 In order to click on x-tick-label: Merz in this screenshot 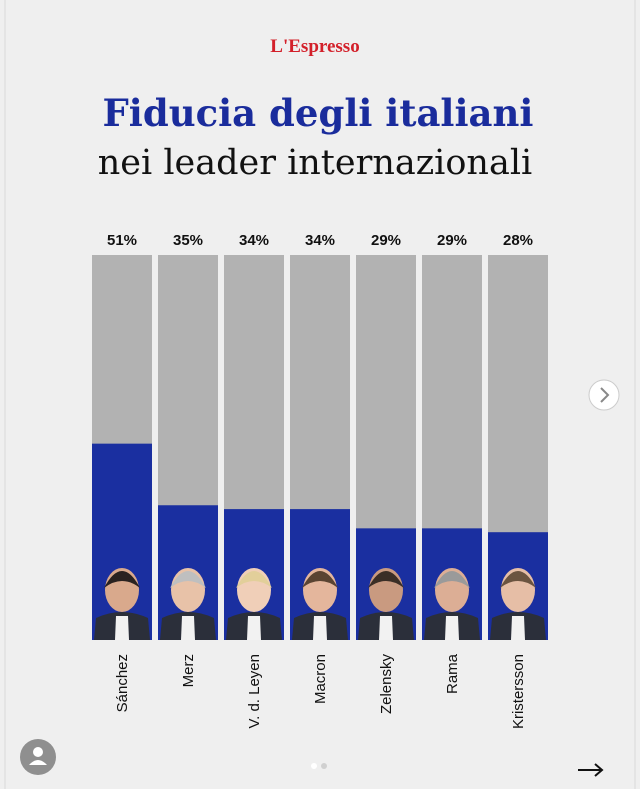, I will do `click(188, 670)`.